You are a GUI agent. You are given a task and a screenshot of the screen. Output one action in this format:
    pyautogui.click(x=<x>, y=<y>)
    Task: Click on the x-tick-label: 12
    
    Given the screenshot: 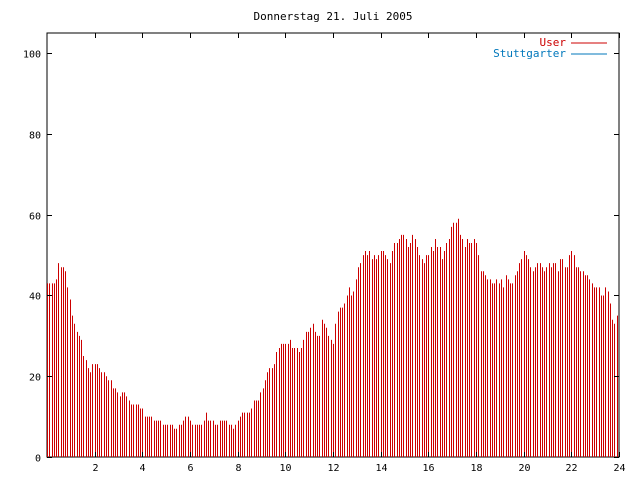 What is the action you would take?
    pyautogui.click(x=333, y=468)
    